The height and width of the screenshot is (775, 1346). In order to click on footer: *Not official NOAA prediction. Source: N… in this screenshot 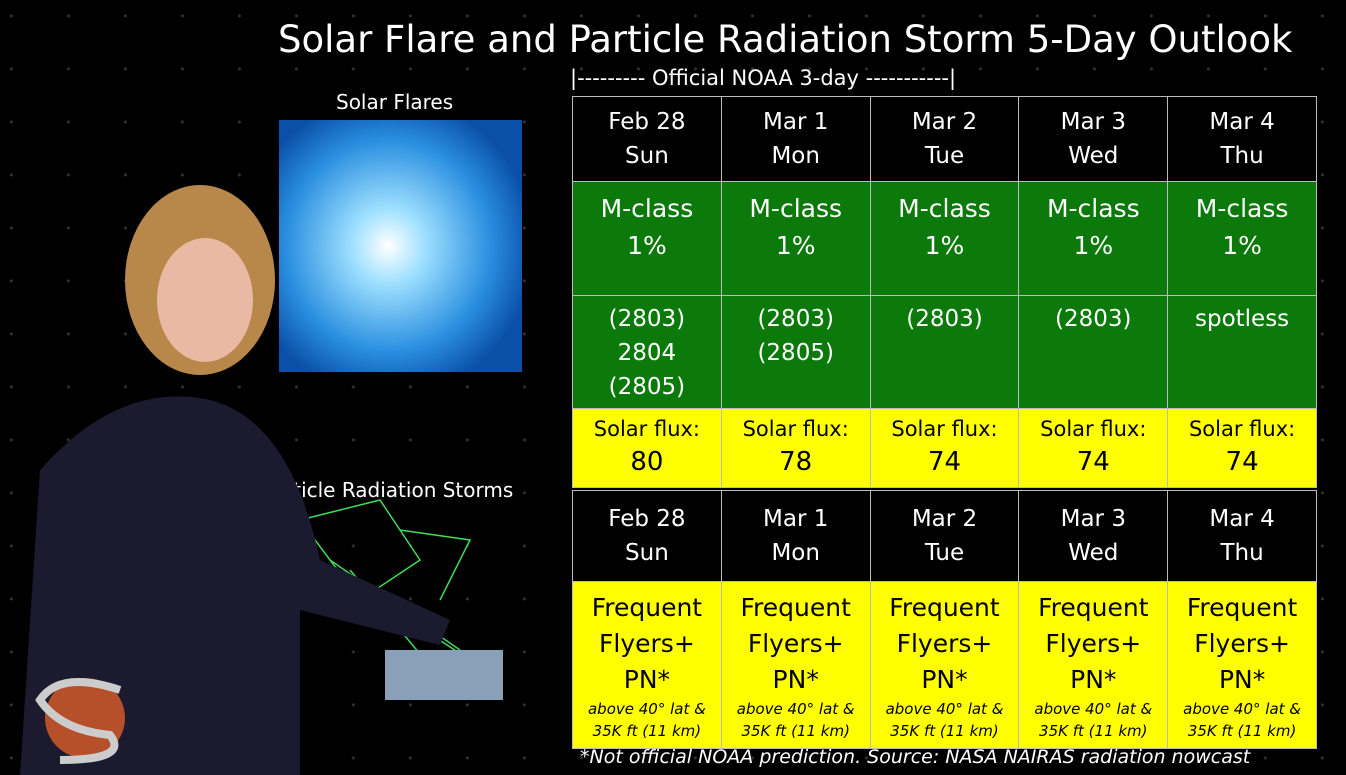, I will do `click(915, 757)`.